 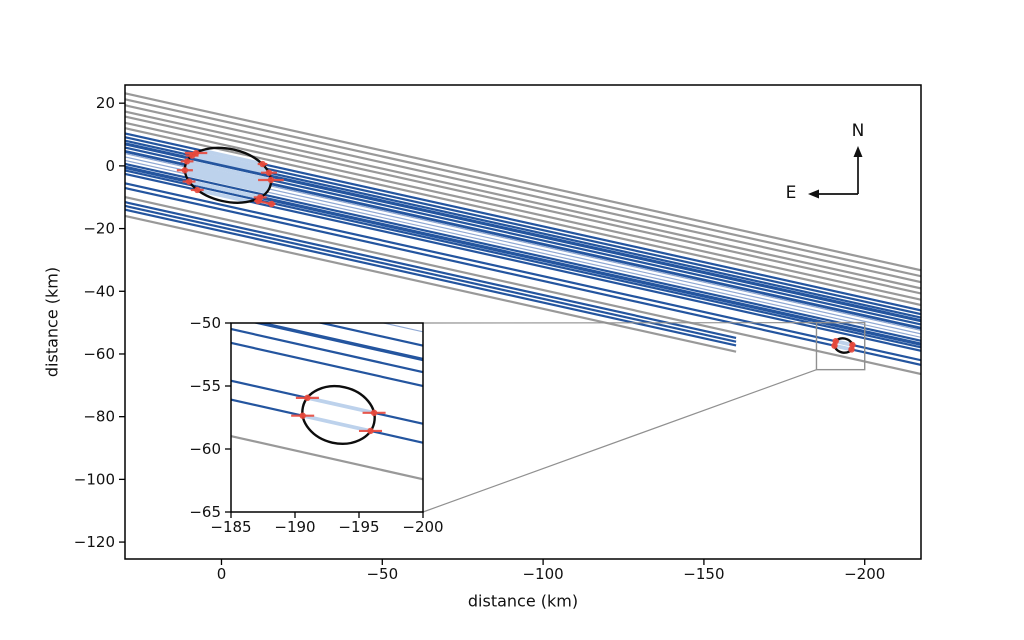 I want to click on compass, so click(x=835, y=172).